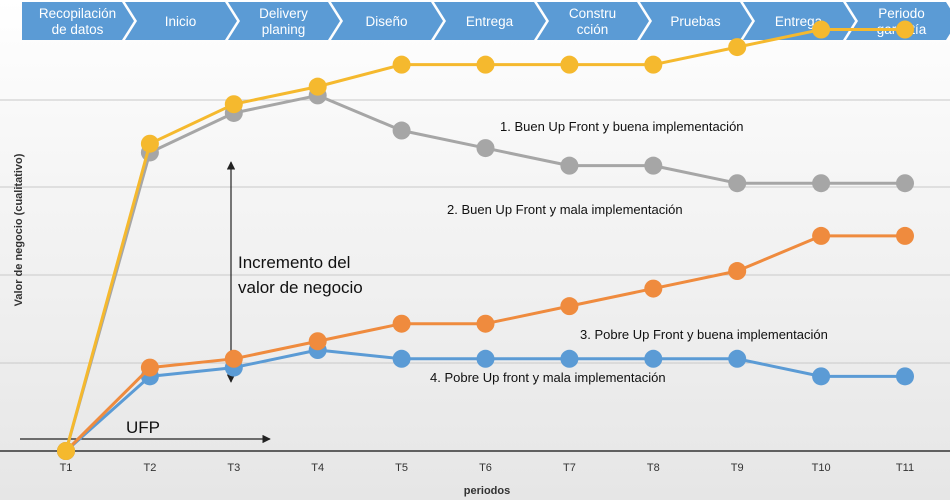 This screenshot has width=950, height=500. Describe the element at coordinates (317, 341) in the screenshot. I see `series-3-point-T4` at that location.